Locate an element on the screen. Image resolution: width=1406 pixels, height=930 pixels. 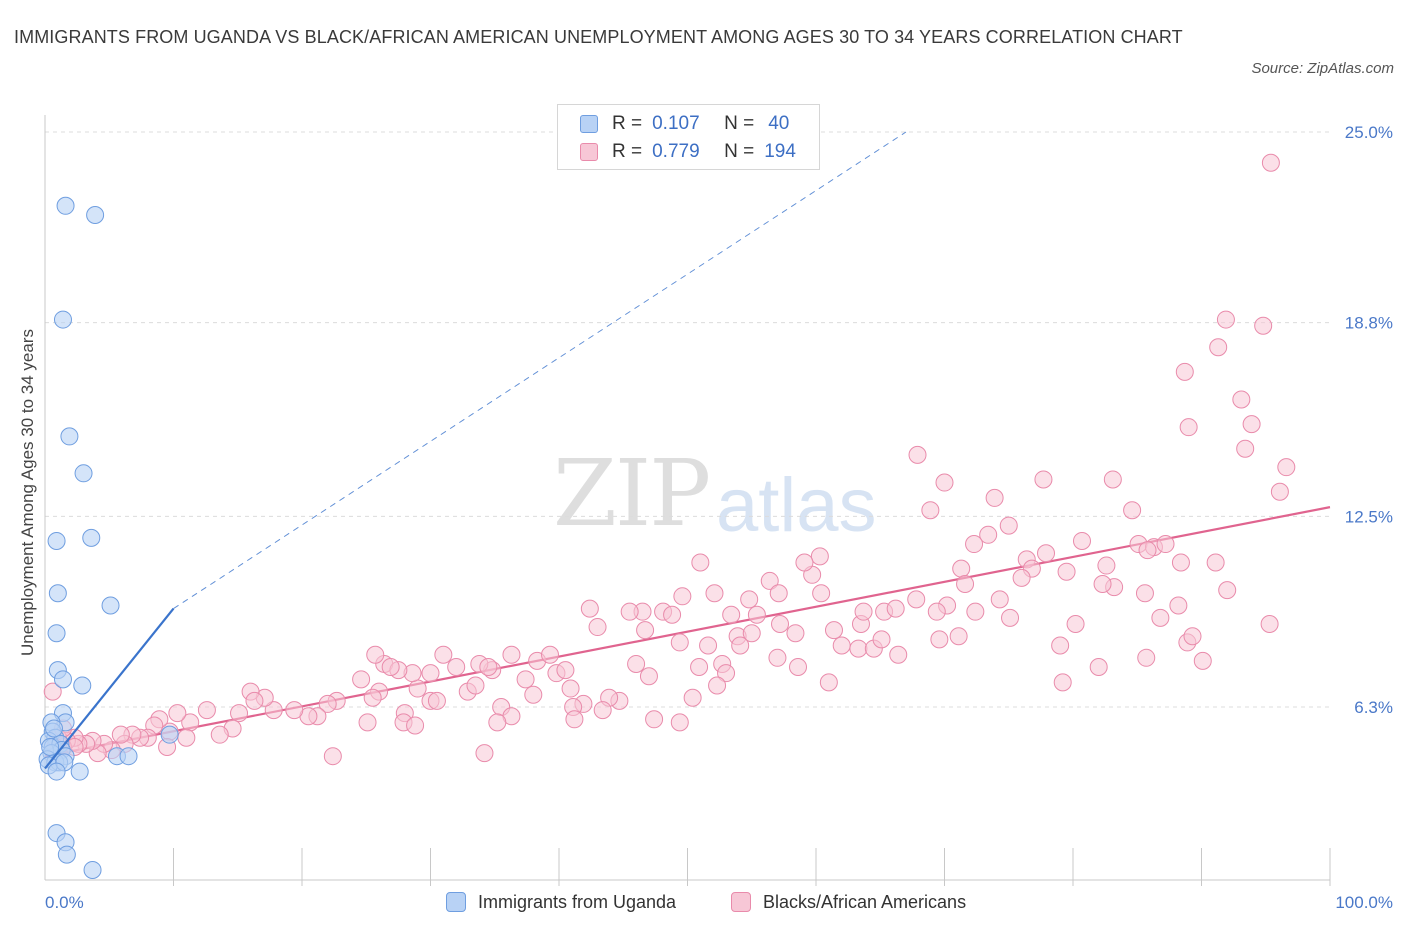
series-legend-uganda: Immigrants from Uganda is located at coordinates (561, 902).